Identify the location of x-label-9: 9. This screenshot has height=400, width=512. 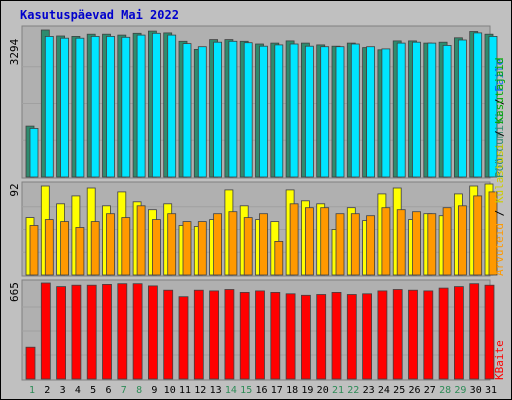
(154, 390).